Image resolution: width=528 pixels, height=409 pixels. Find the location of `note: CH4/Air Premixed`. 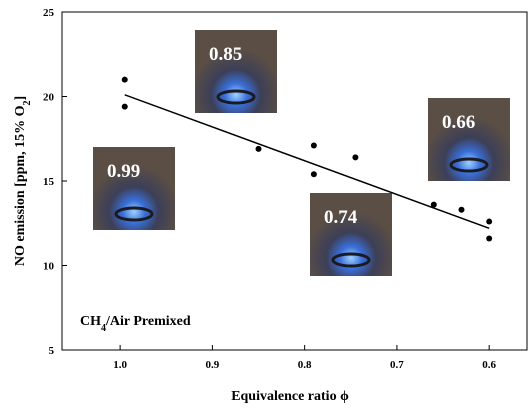

note: CH4/Air Premixed is located at coordinates (135, 324).